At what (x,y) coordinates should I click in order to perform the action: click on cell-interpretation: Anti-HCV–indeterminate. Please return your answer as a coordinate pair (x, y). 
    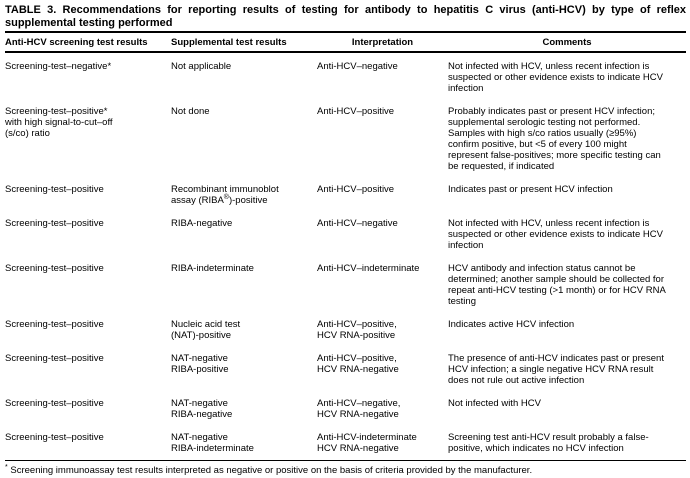
    Looking at the image, I should click on (368, 268).